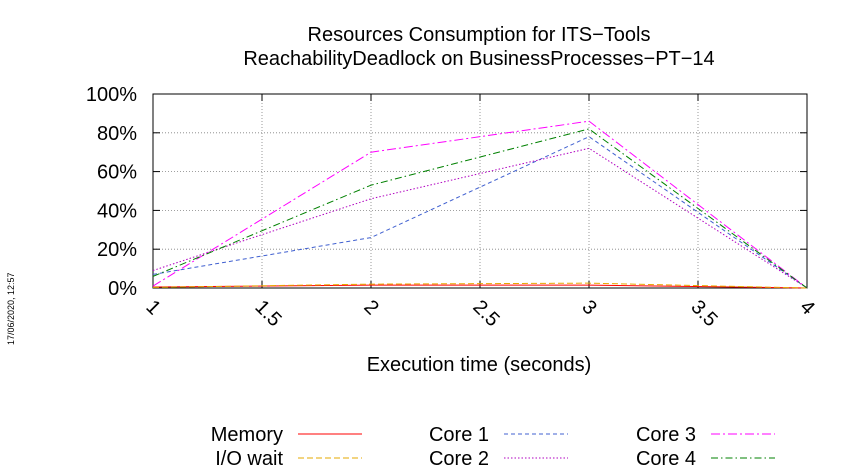 The width and height of the screenshot is (850, 475). I want to click on x-tick-label: 3.5, so click(703, 313).